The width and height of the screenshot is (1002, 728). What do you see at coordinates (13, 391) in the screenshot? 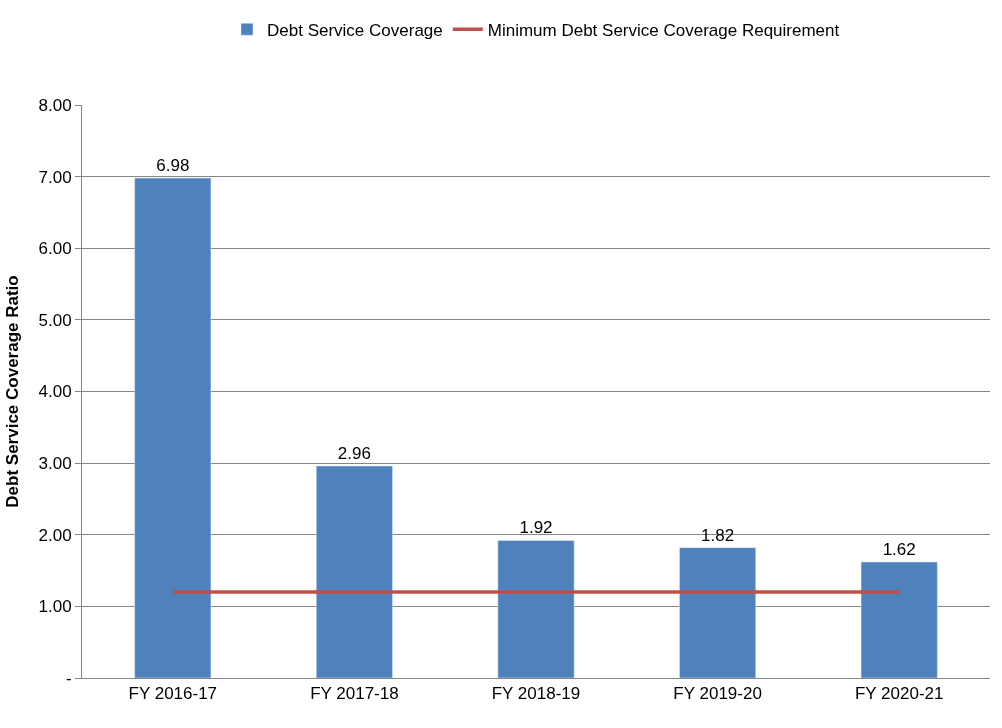
I see `y-axis-title: Debt Service Coverage Ratio` at bounding box center [13, 391].